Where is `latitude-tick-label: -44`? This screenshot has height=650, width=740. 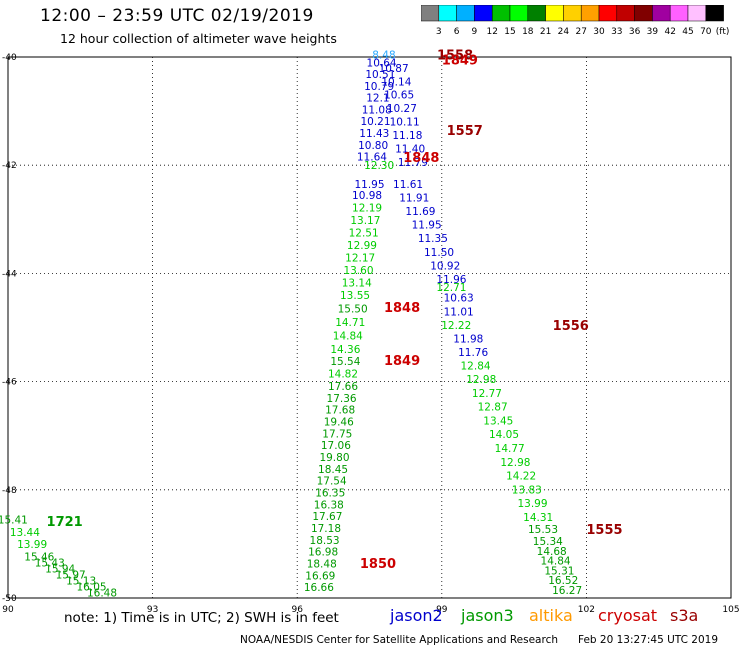 latitude-tick-label: -44 is located at coordinates (9, 274).